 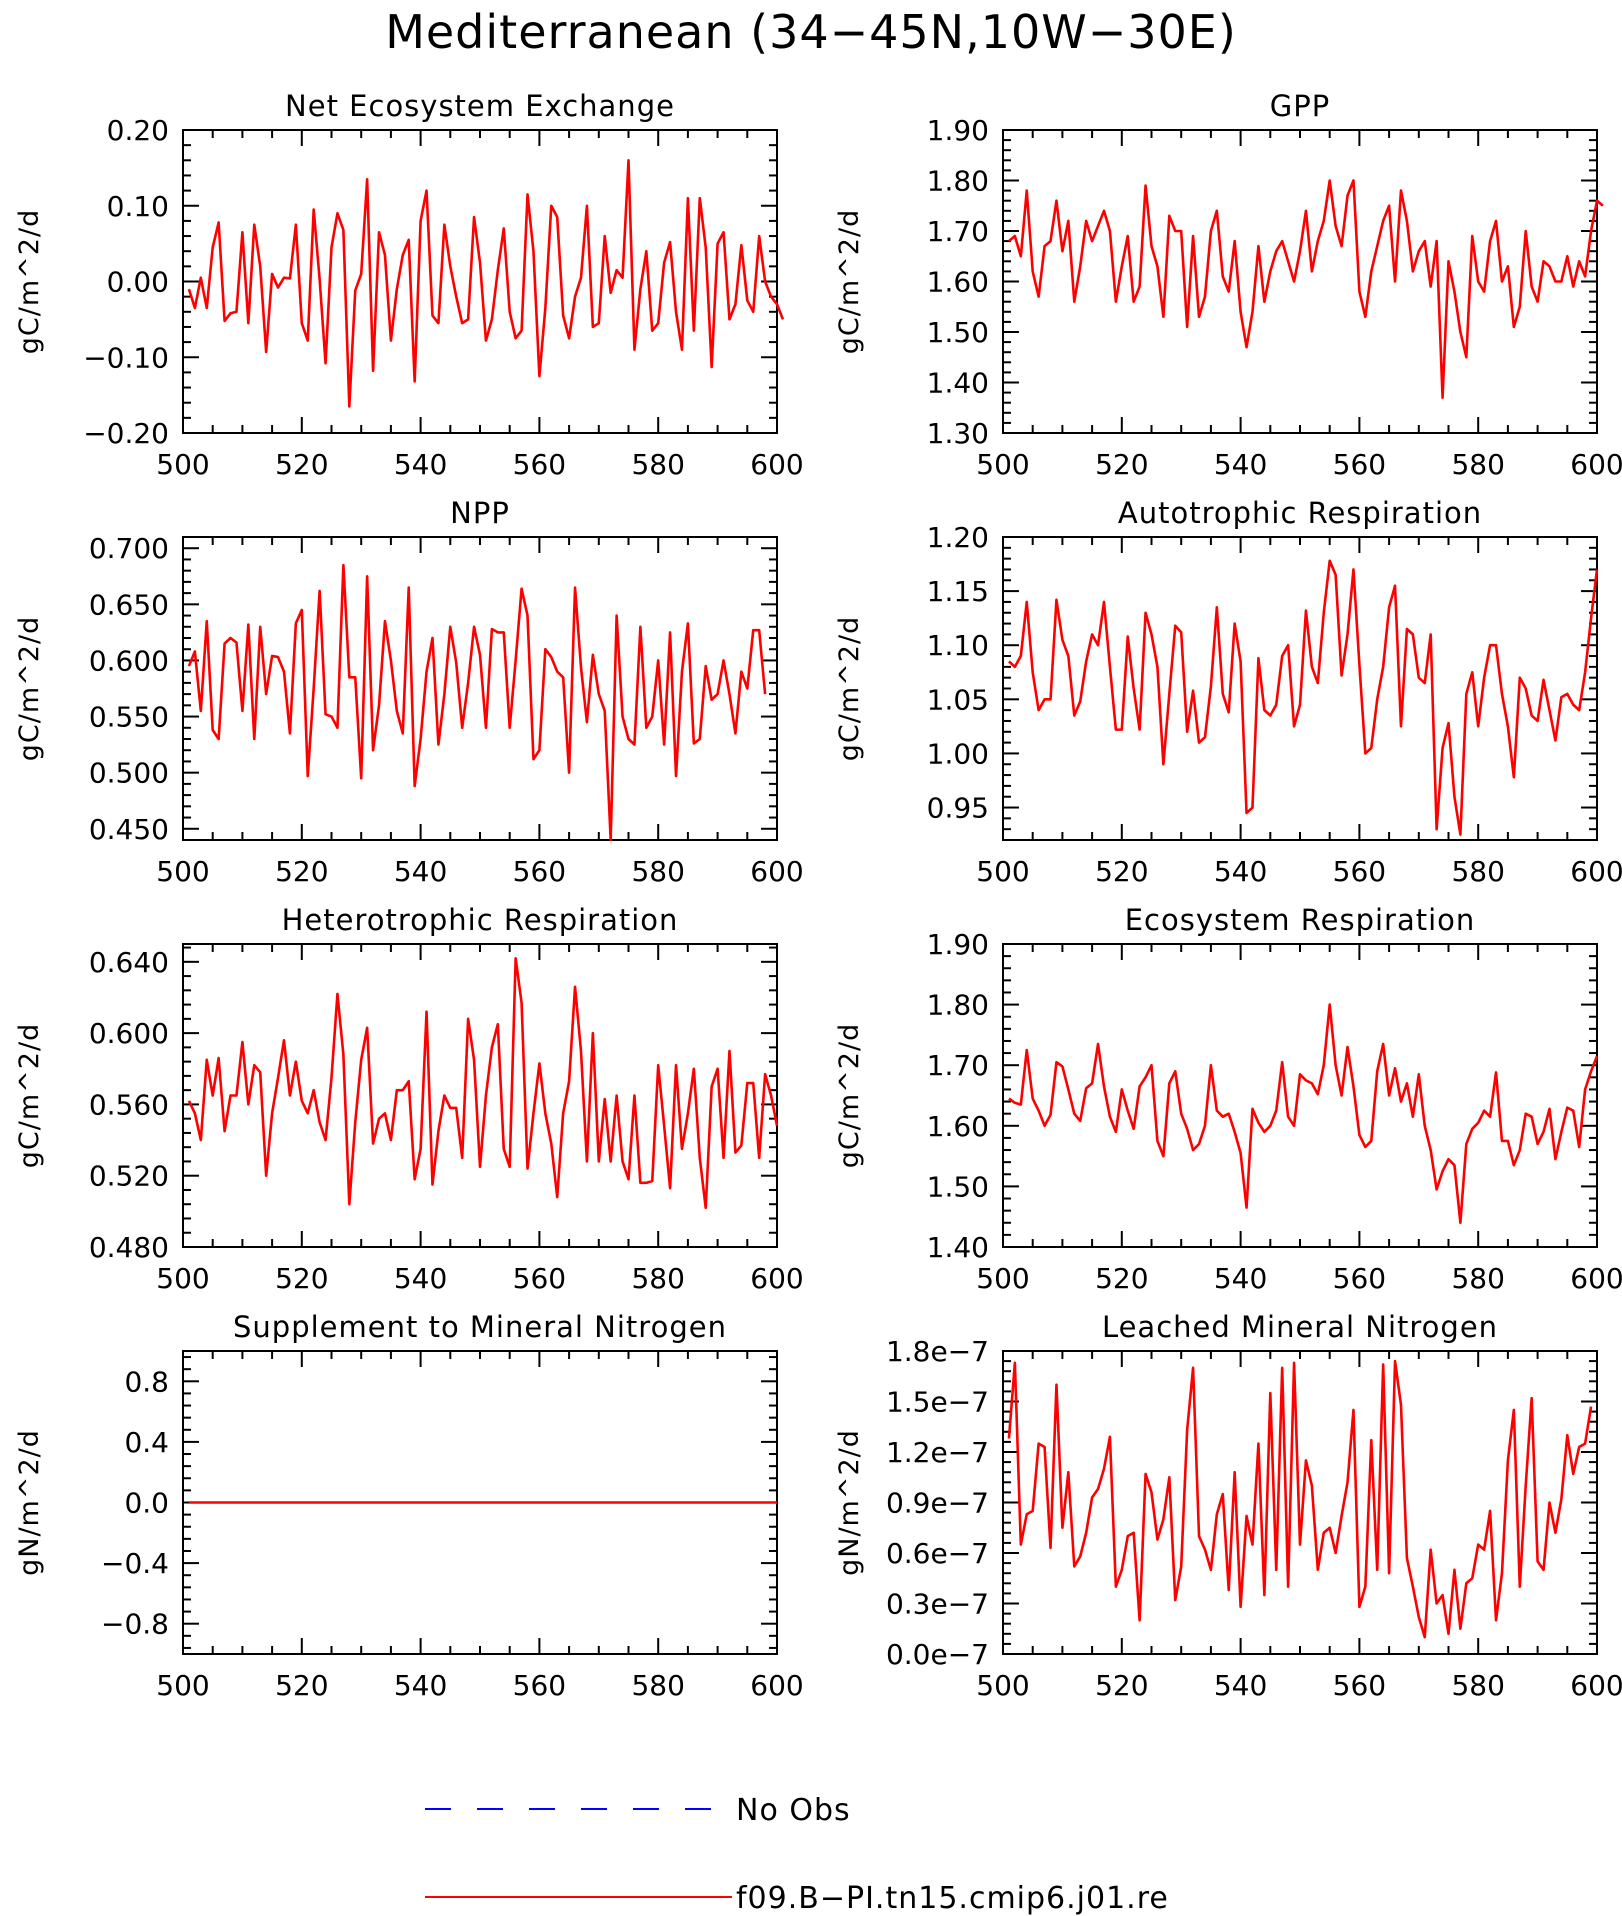 What do you see at coordinates (811, 32) in the screenshot?
I see `figure-title: Mediterranean (34−45N,10W−30E)` at bounding box center [811, 32].